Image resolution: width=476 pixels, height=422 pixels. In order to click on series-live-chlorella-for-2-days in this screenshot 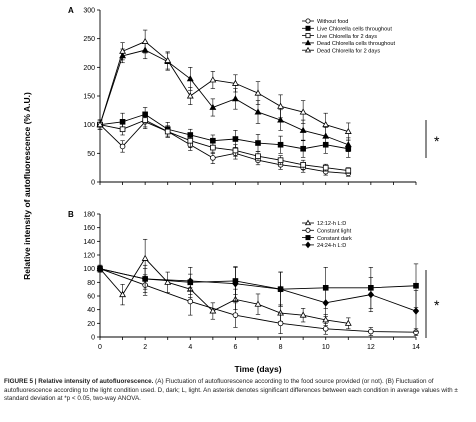, I will do `click(224, 143)`.